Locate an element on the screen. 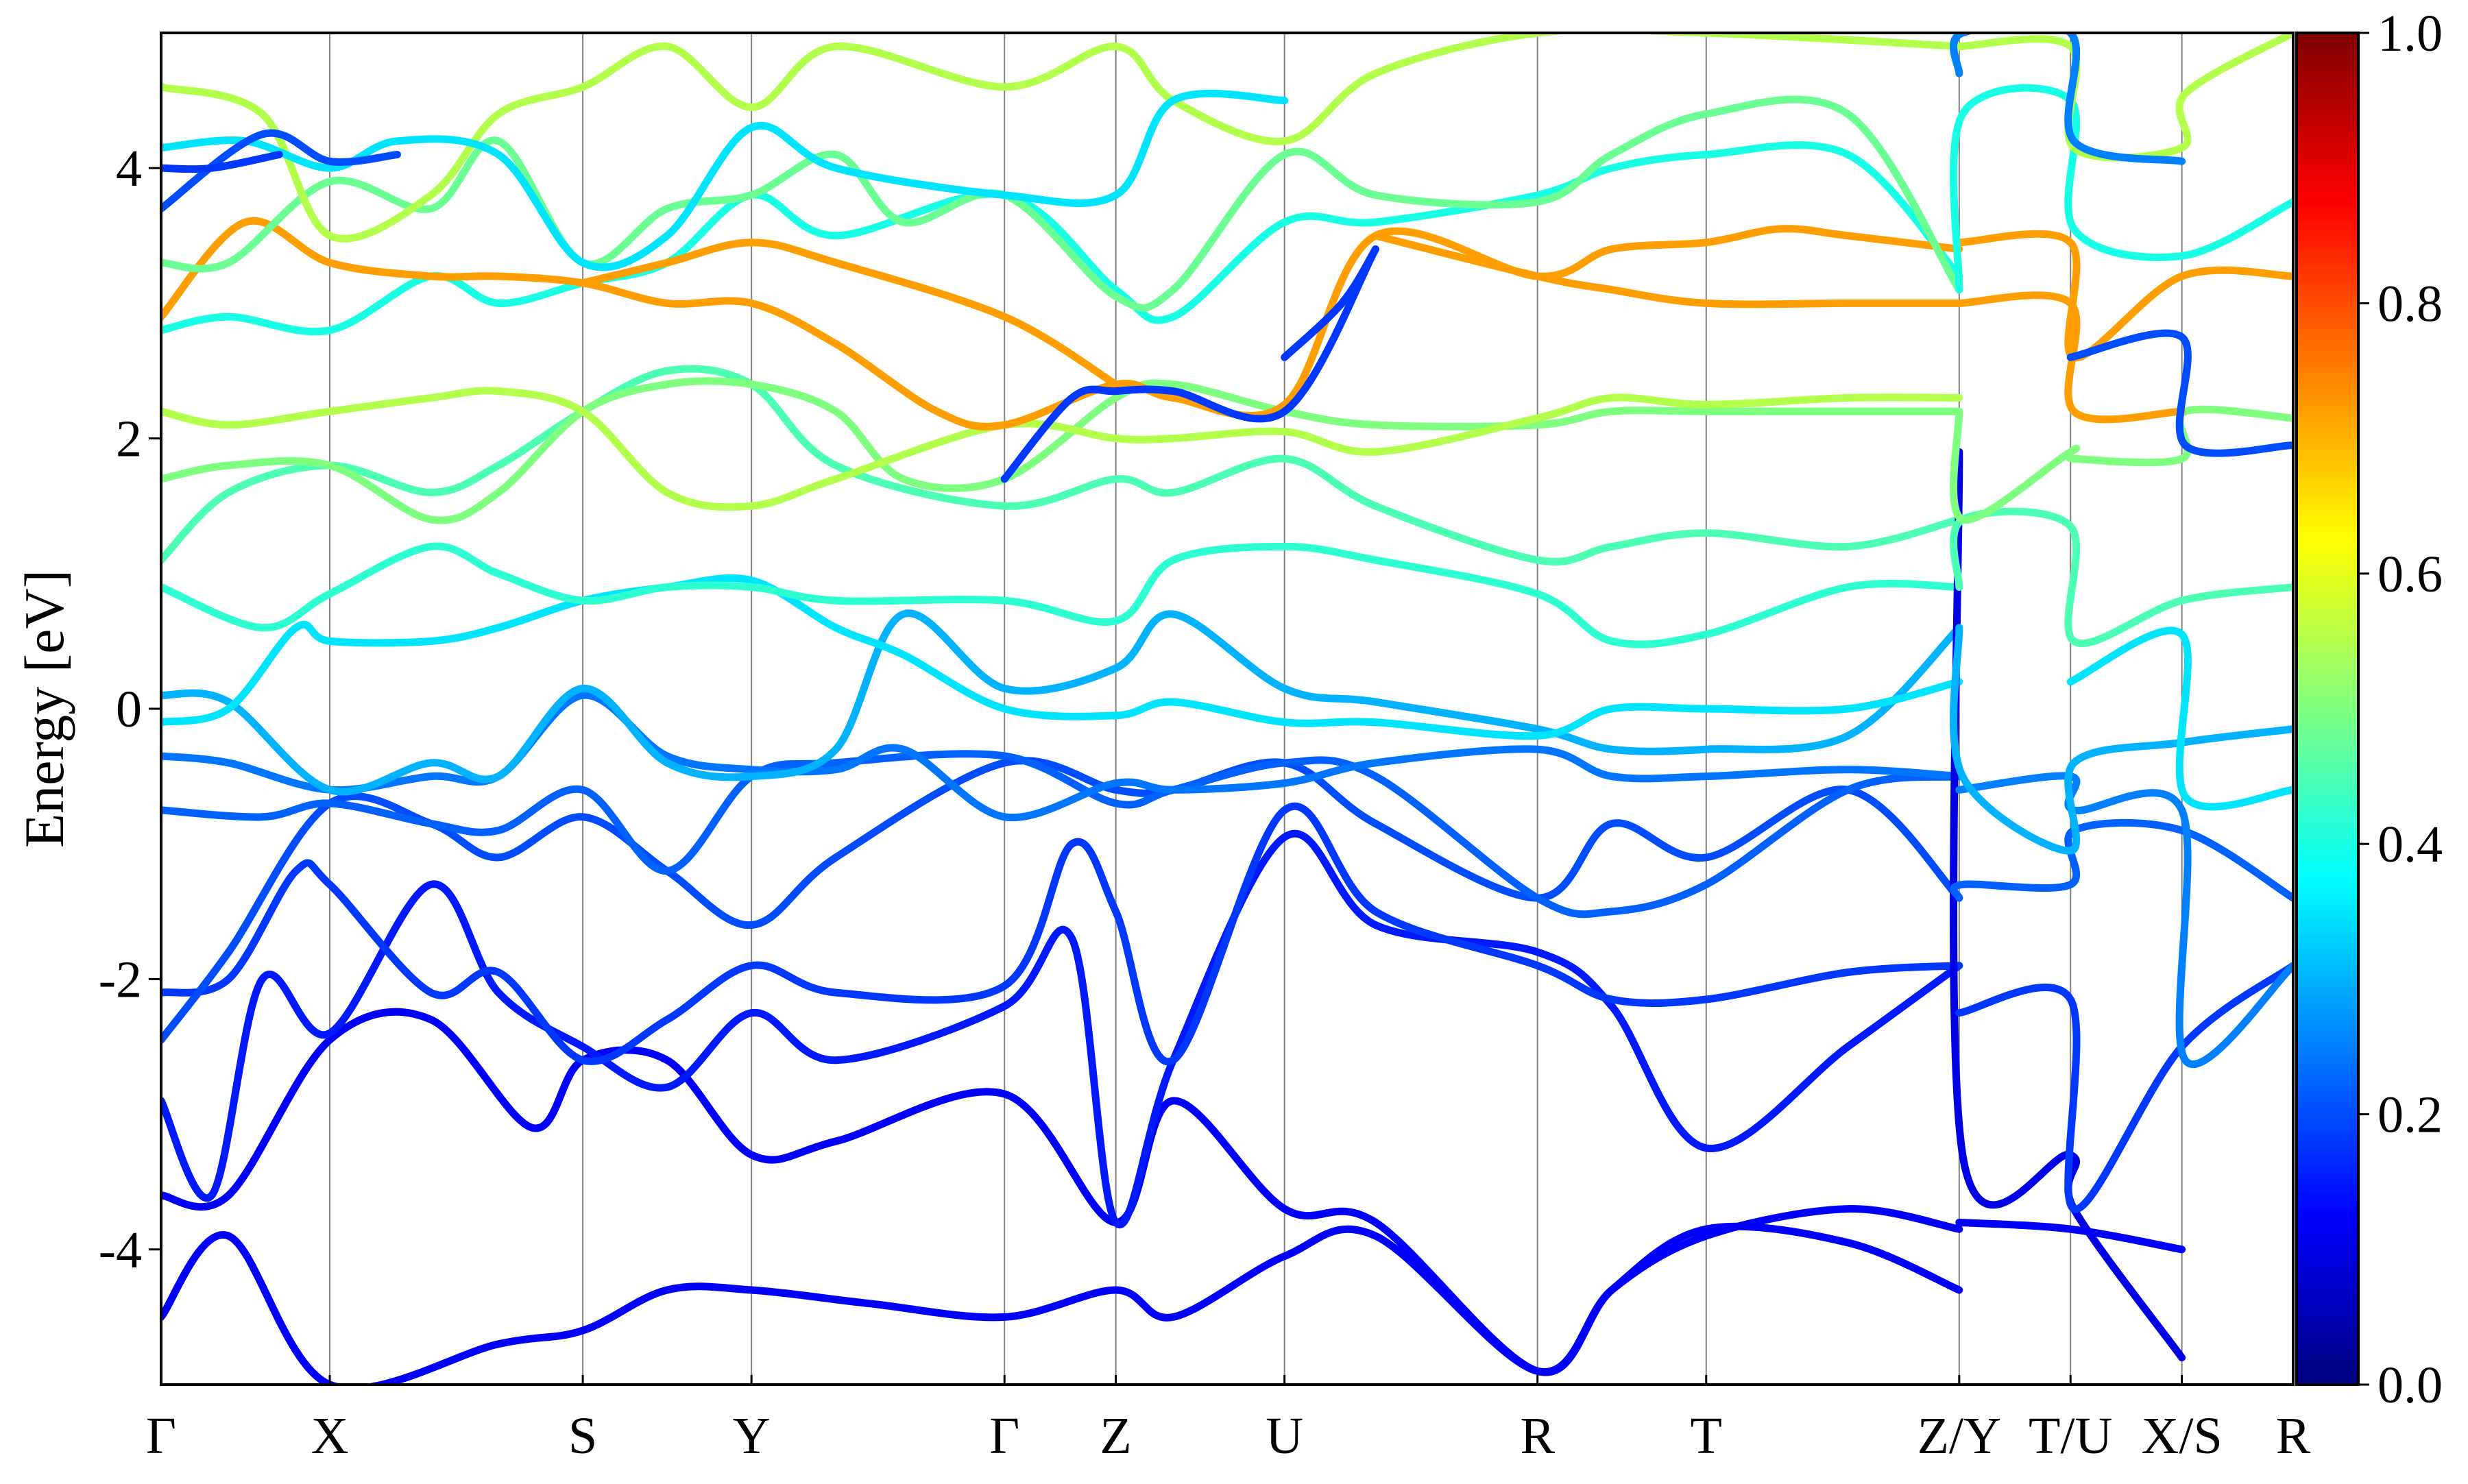  x-tick-label: Y is located at coordinates (752, 1436).